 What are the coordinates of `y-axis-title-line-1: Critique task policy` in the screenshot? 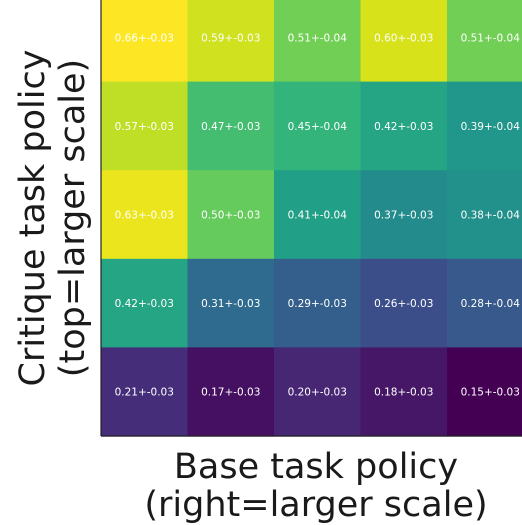 It's located at (33, 218).